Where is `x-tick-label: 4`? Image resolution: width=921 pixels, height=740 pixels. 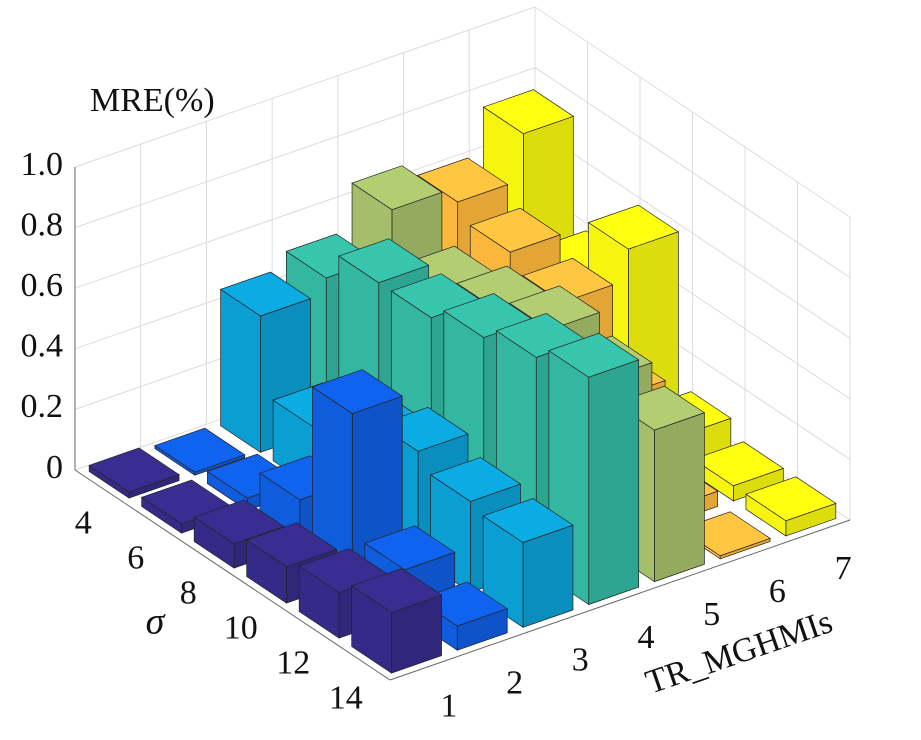 x-tick-label: 4 is located at coordinates (646, 637).